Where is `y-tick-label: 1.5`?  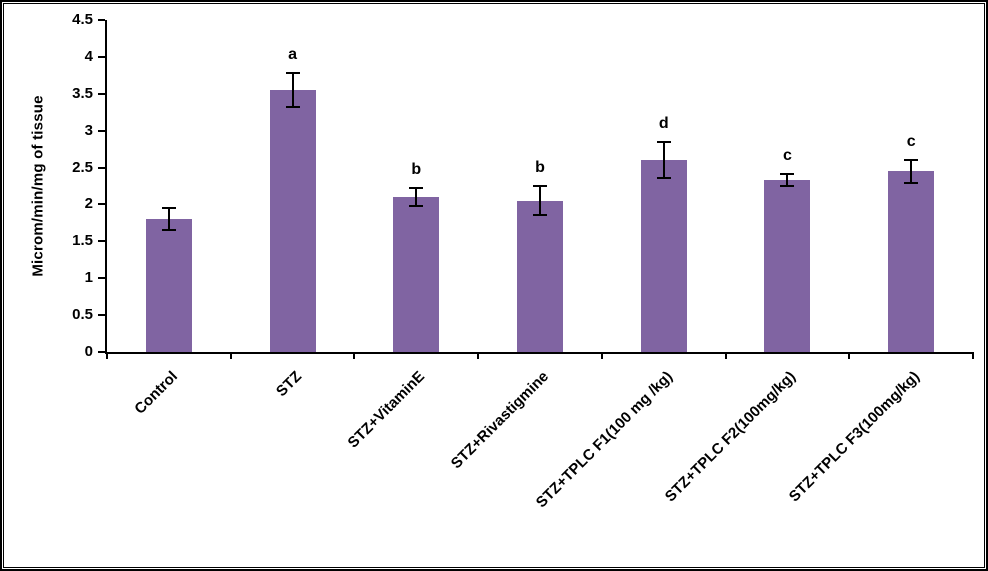
y-tick-label: 1.5 is located at coordinates (82, 241).